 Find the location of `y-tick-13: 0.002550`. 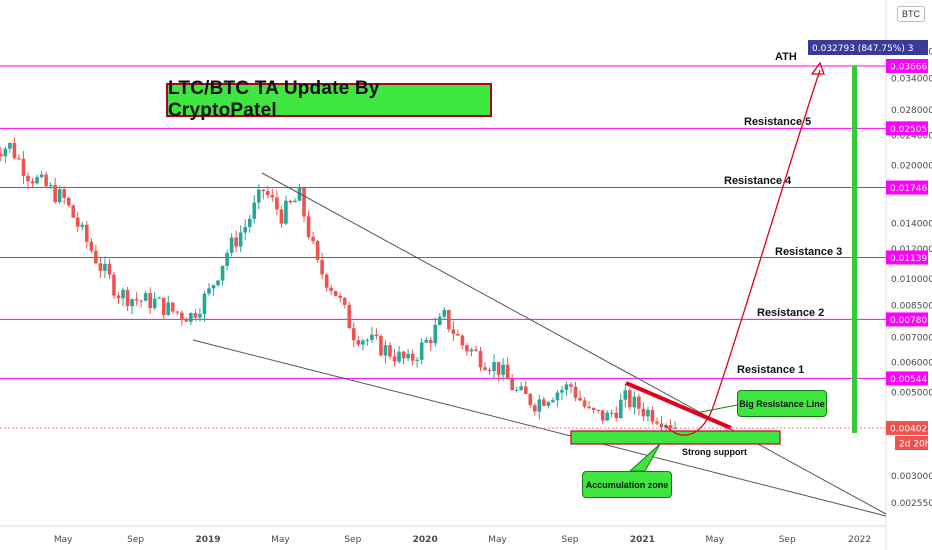

y-tick-13: 0.002550 is located at coordinates (911, 504).